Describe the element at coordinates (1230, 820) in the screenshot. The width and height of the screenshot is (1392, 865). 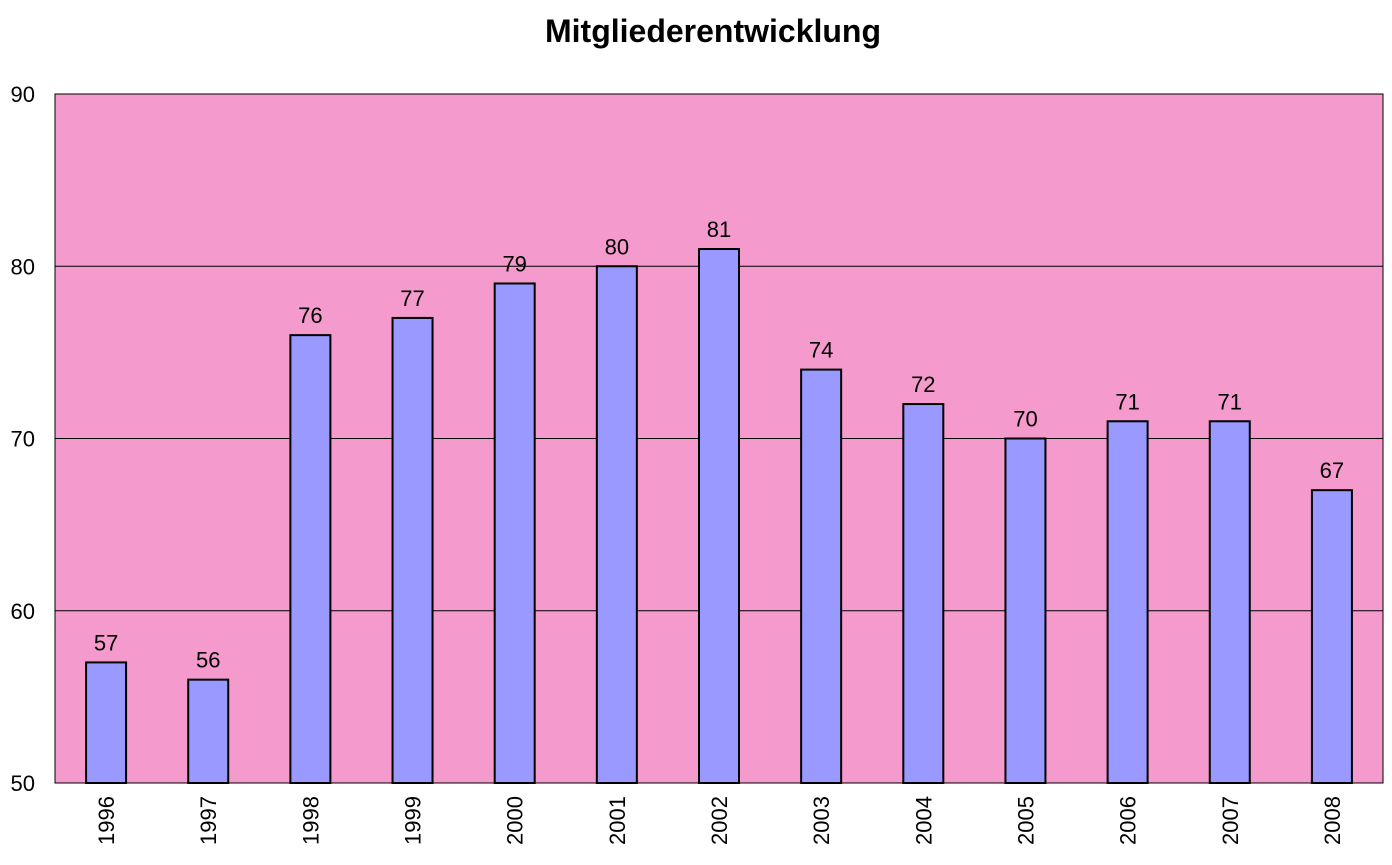
I see `x-tick-label-2007: 2007` at that location.